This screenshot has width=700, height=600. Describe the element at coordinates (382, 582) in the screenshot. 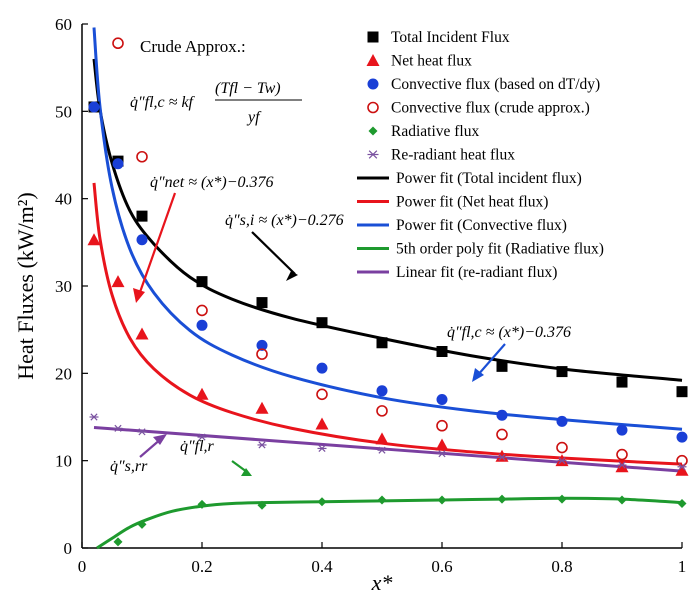

I see `x-axis-title: x*` at that location.